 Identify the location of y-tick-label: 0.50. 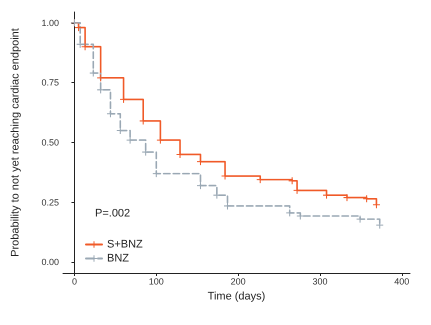
(50, 143).